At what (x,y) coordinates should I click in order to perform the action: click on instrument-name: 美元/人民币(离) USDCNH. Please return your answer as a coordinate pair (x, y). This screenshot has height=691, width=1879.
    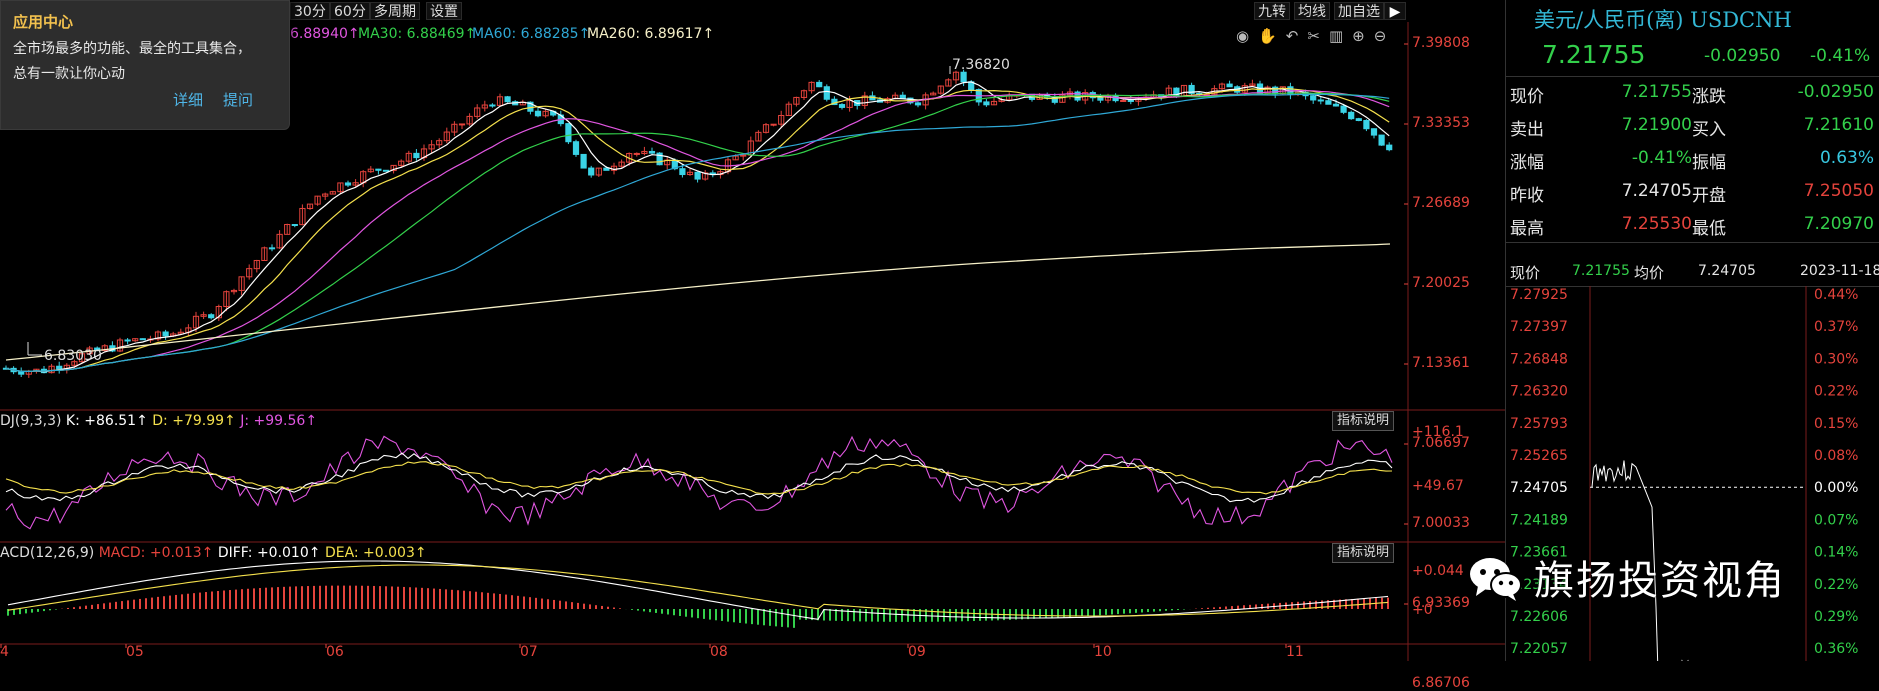
    Looking at the image, I should click on (1663, 20).